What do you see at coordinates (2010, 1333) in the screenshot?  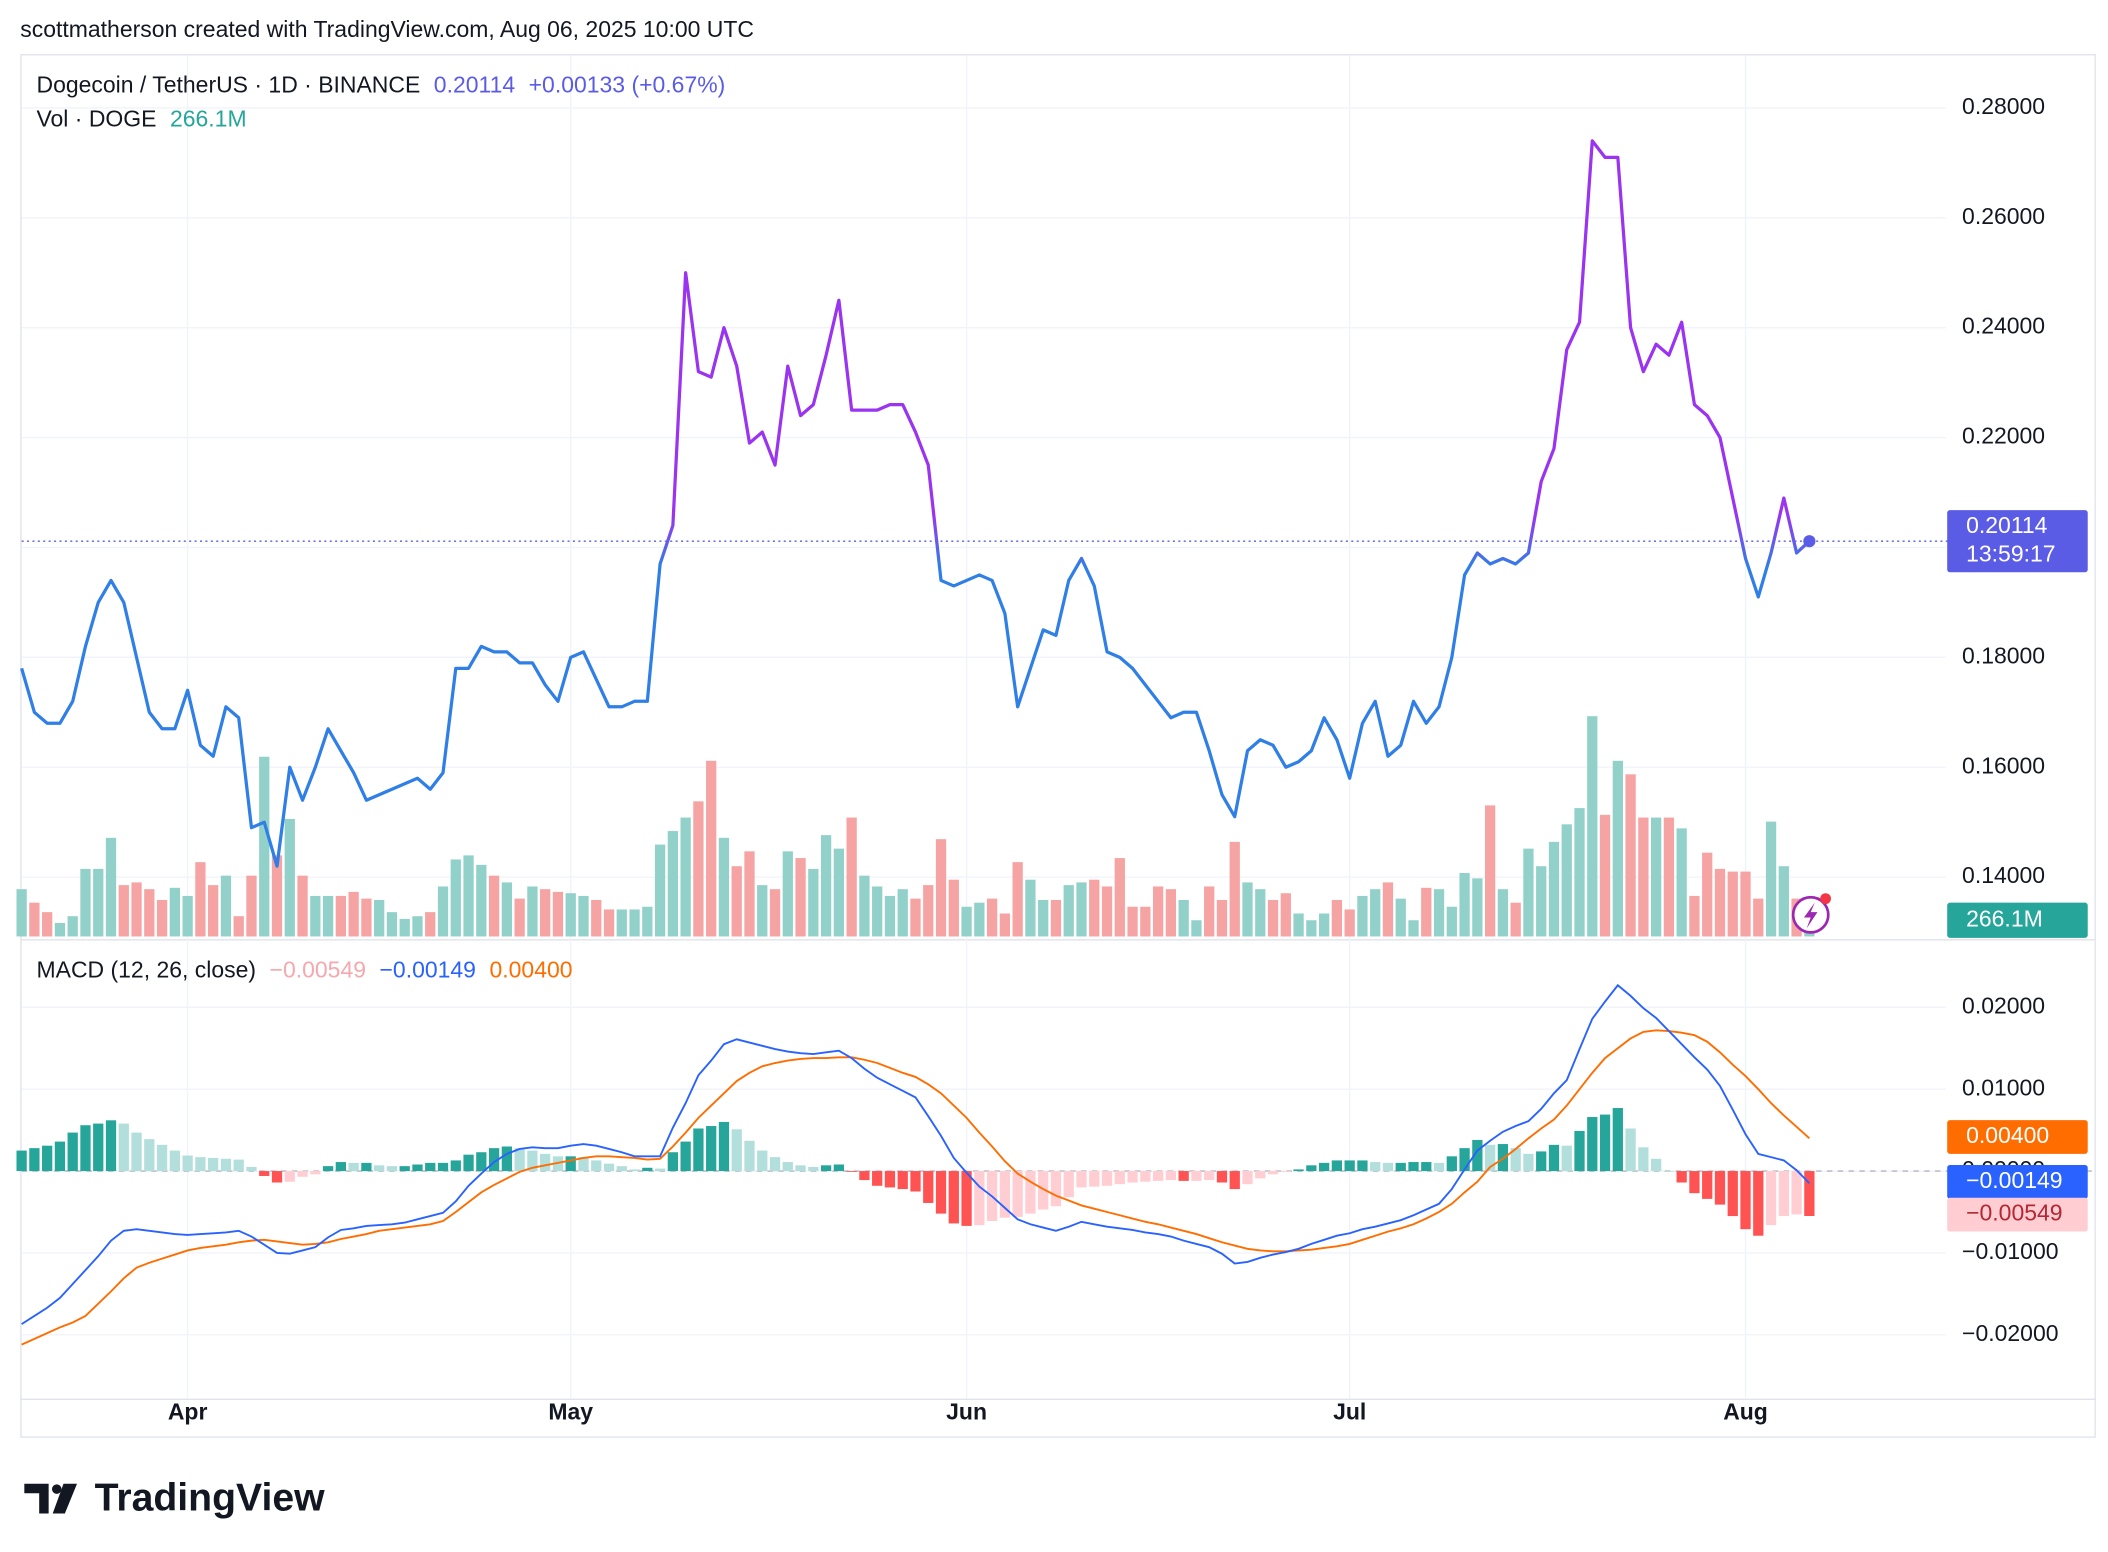 I see `y-tick-label: −0.02000` at bounding box center [2010, 1333].